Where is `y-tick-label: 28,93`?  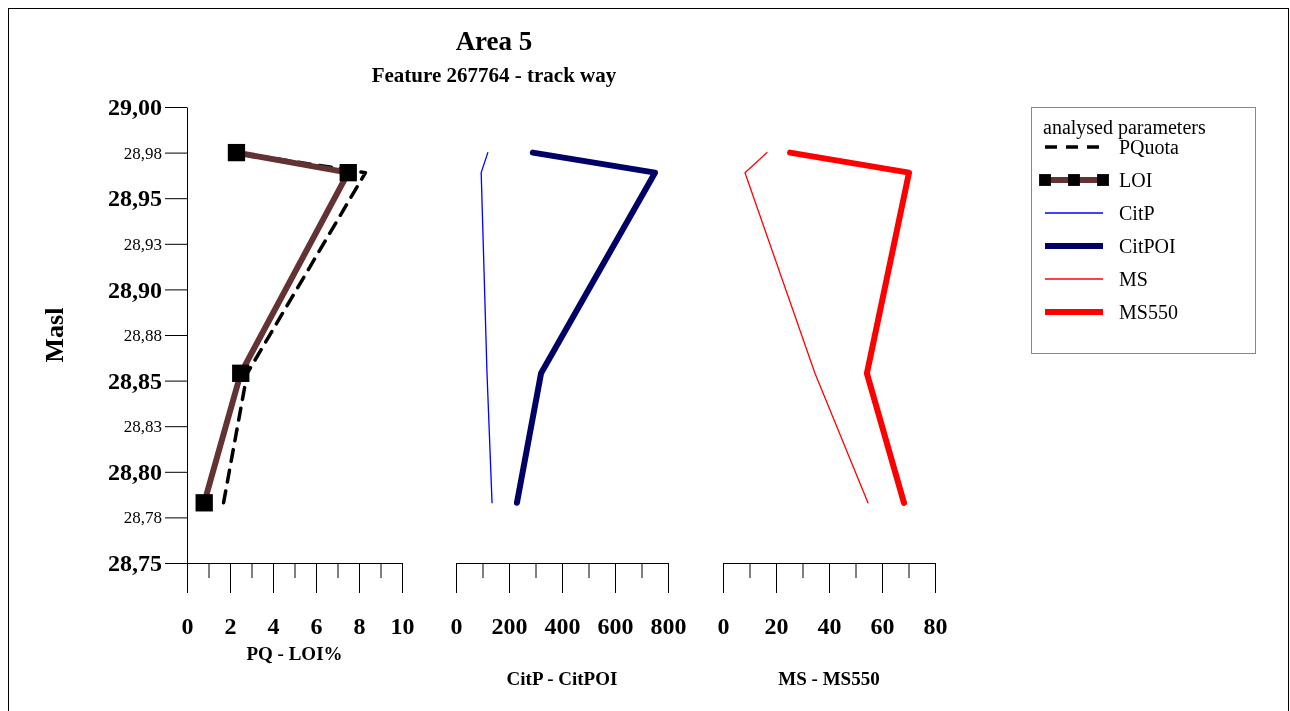 y-tick-label: 28,93 is located at coordinates (142, 244).